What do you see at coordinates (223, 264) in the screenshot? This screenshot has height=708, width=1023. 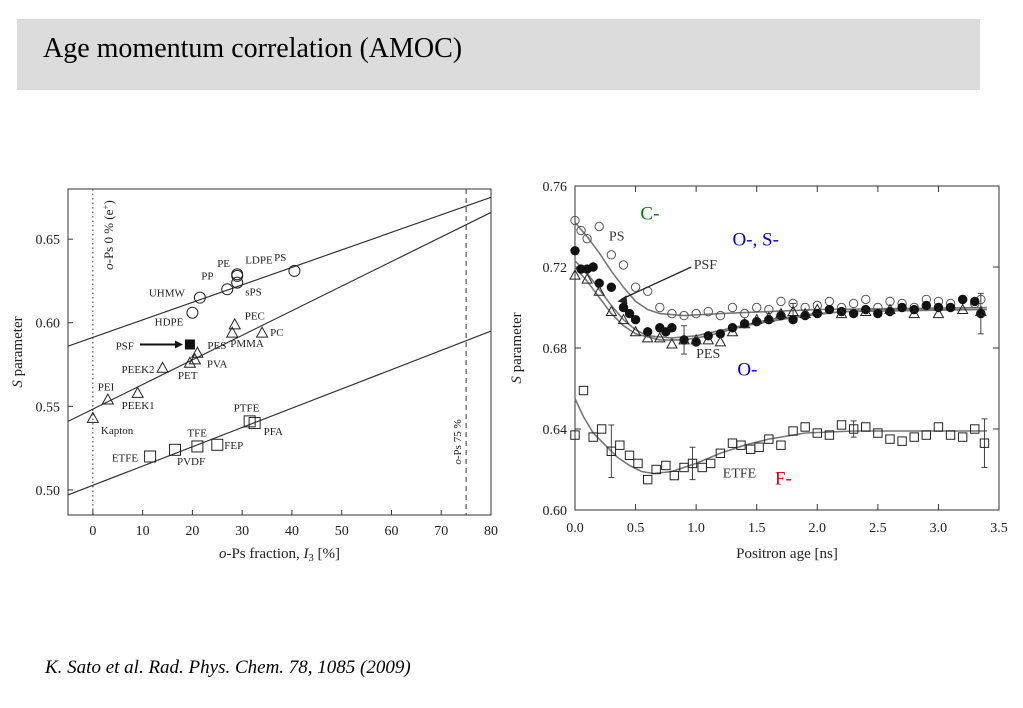 I see `data-point-label: PE` at bounding box center [223, 264].